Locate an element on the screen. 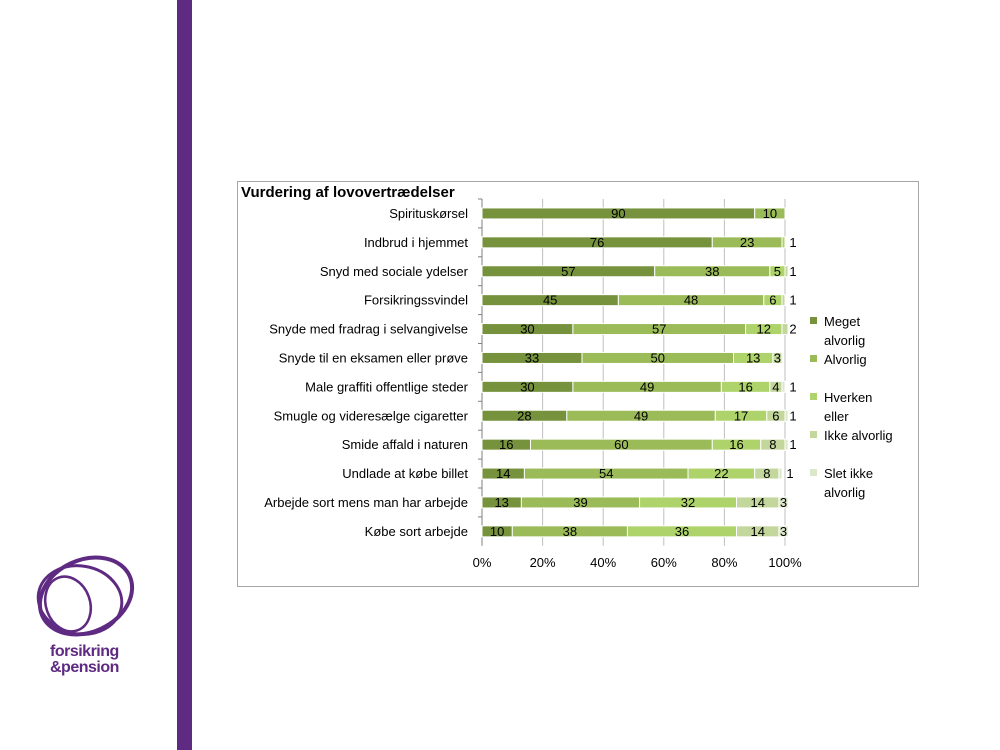 This screenshot has height=750, width=1000. category-label: Snyde til en eksamen eller prøve is located at coordinates (373, 357).